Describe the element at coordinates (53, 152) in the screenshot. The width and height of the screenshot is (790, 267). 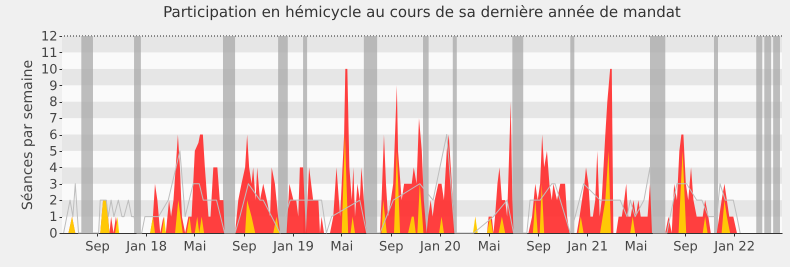
I see `y-tick-label: 5` at that location.